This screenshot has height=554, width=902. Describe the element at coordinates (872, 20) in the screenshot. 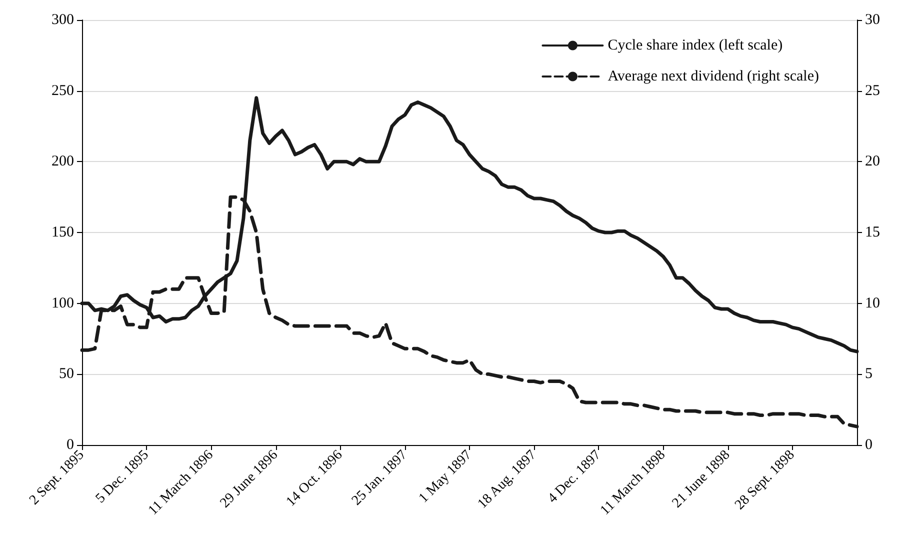

I see `y2-tick-label: 30` at that location.